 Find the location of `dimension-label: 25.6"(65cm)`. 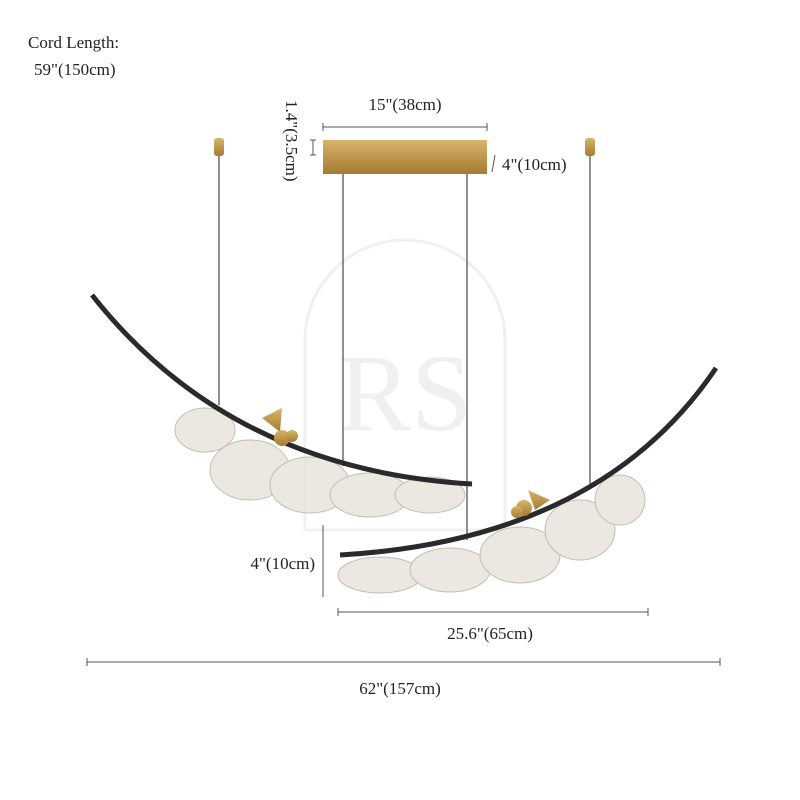

dimension-label: 25.6"(65cm) is located at coordinates (490, 633).